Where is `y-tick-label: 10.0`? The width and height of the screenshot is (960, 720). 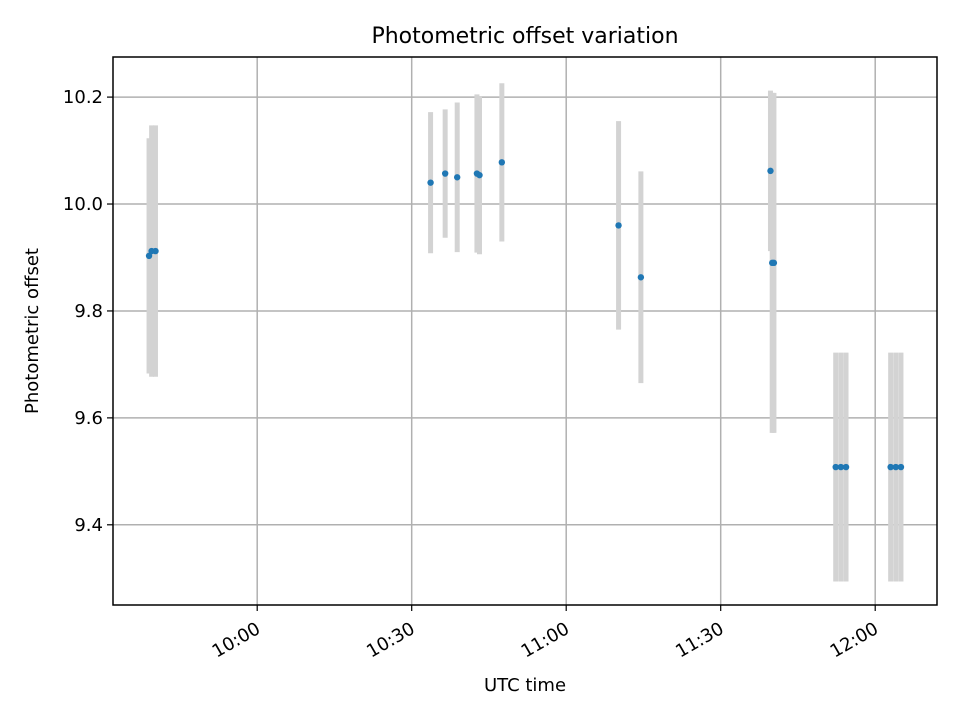 y-tick-label: 10.0 is located at coordinates (83, 204).